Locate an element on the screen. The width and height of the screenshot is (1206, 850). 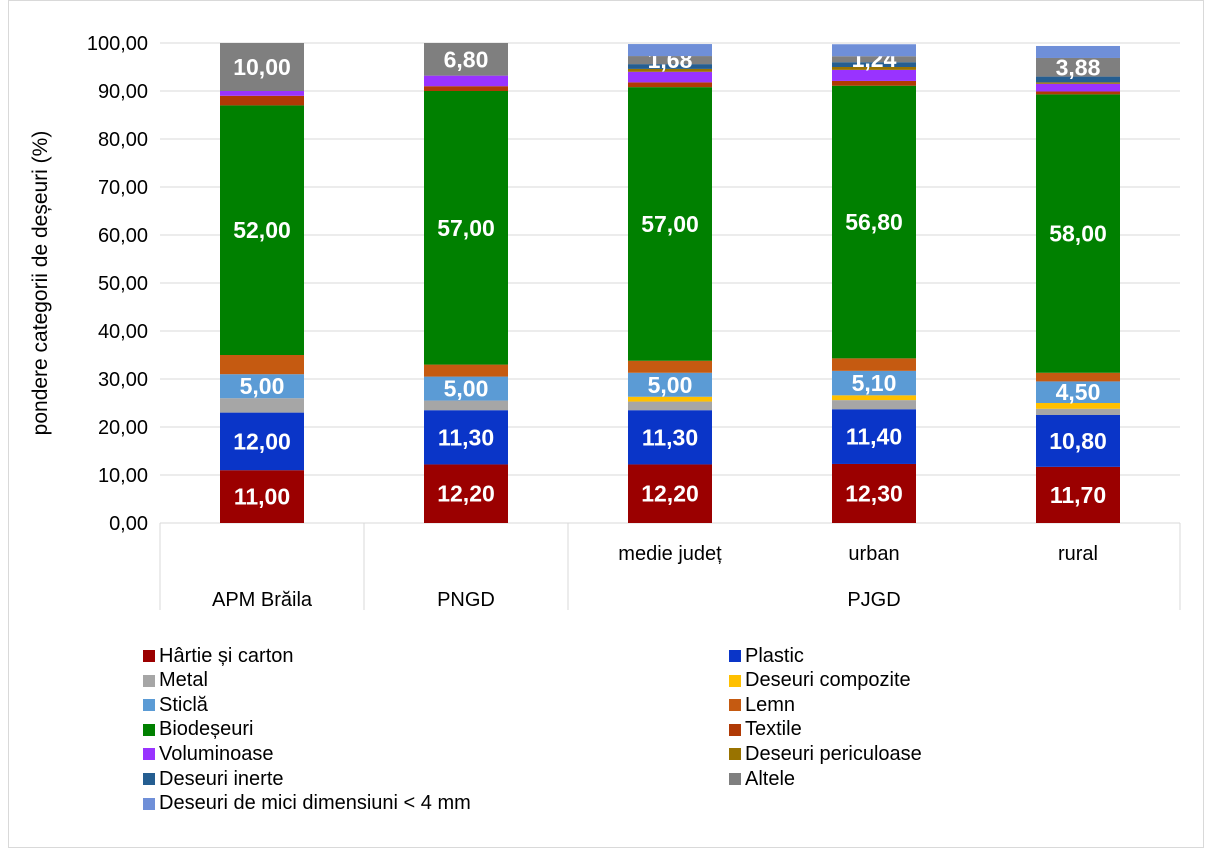
legend-item: Textile is located at coordinates (765, 730).